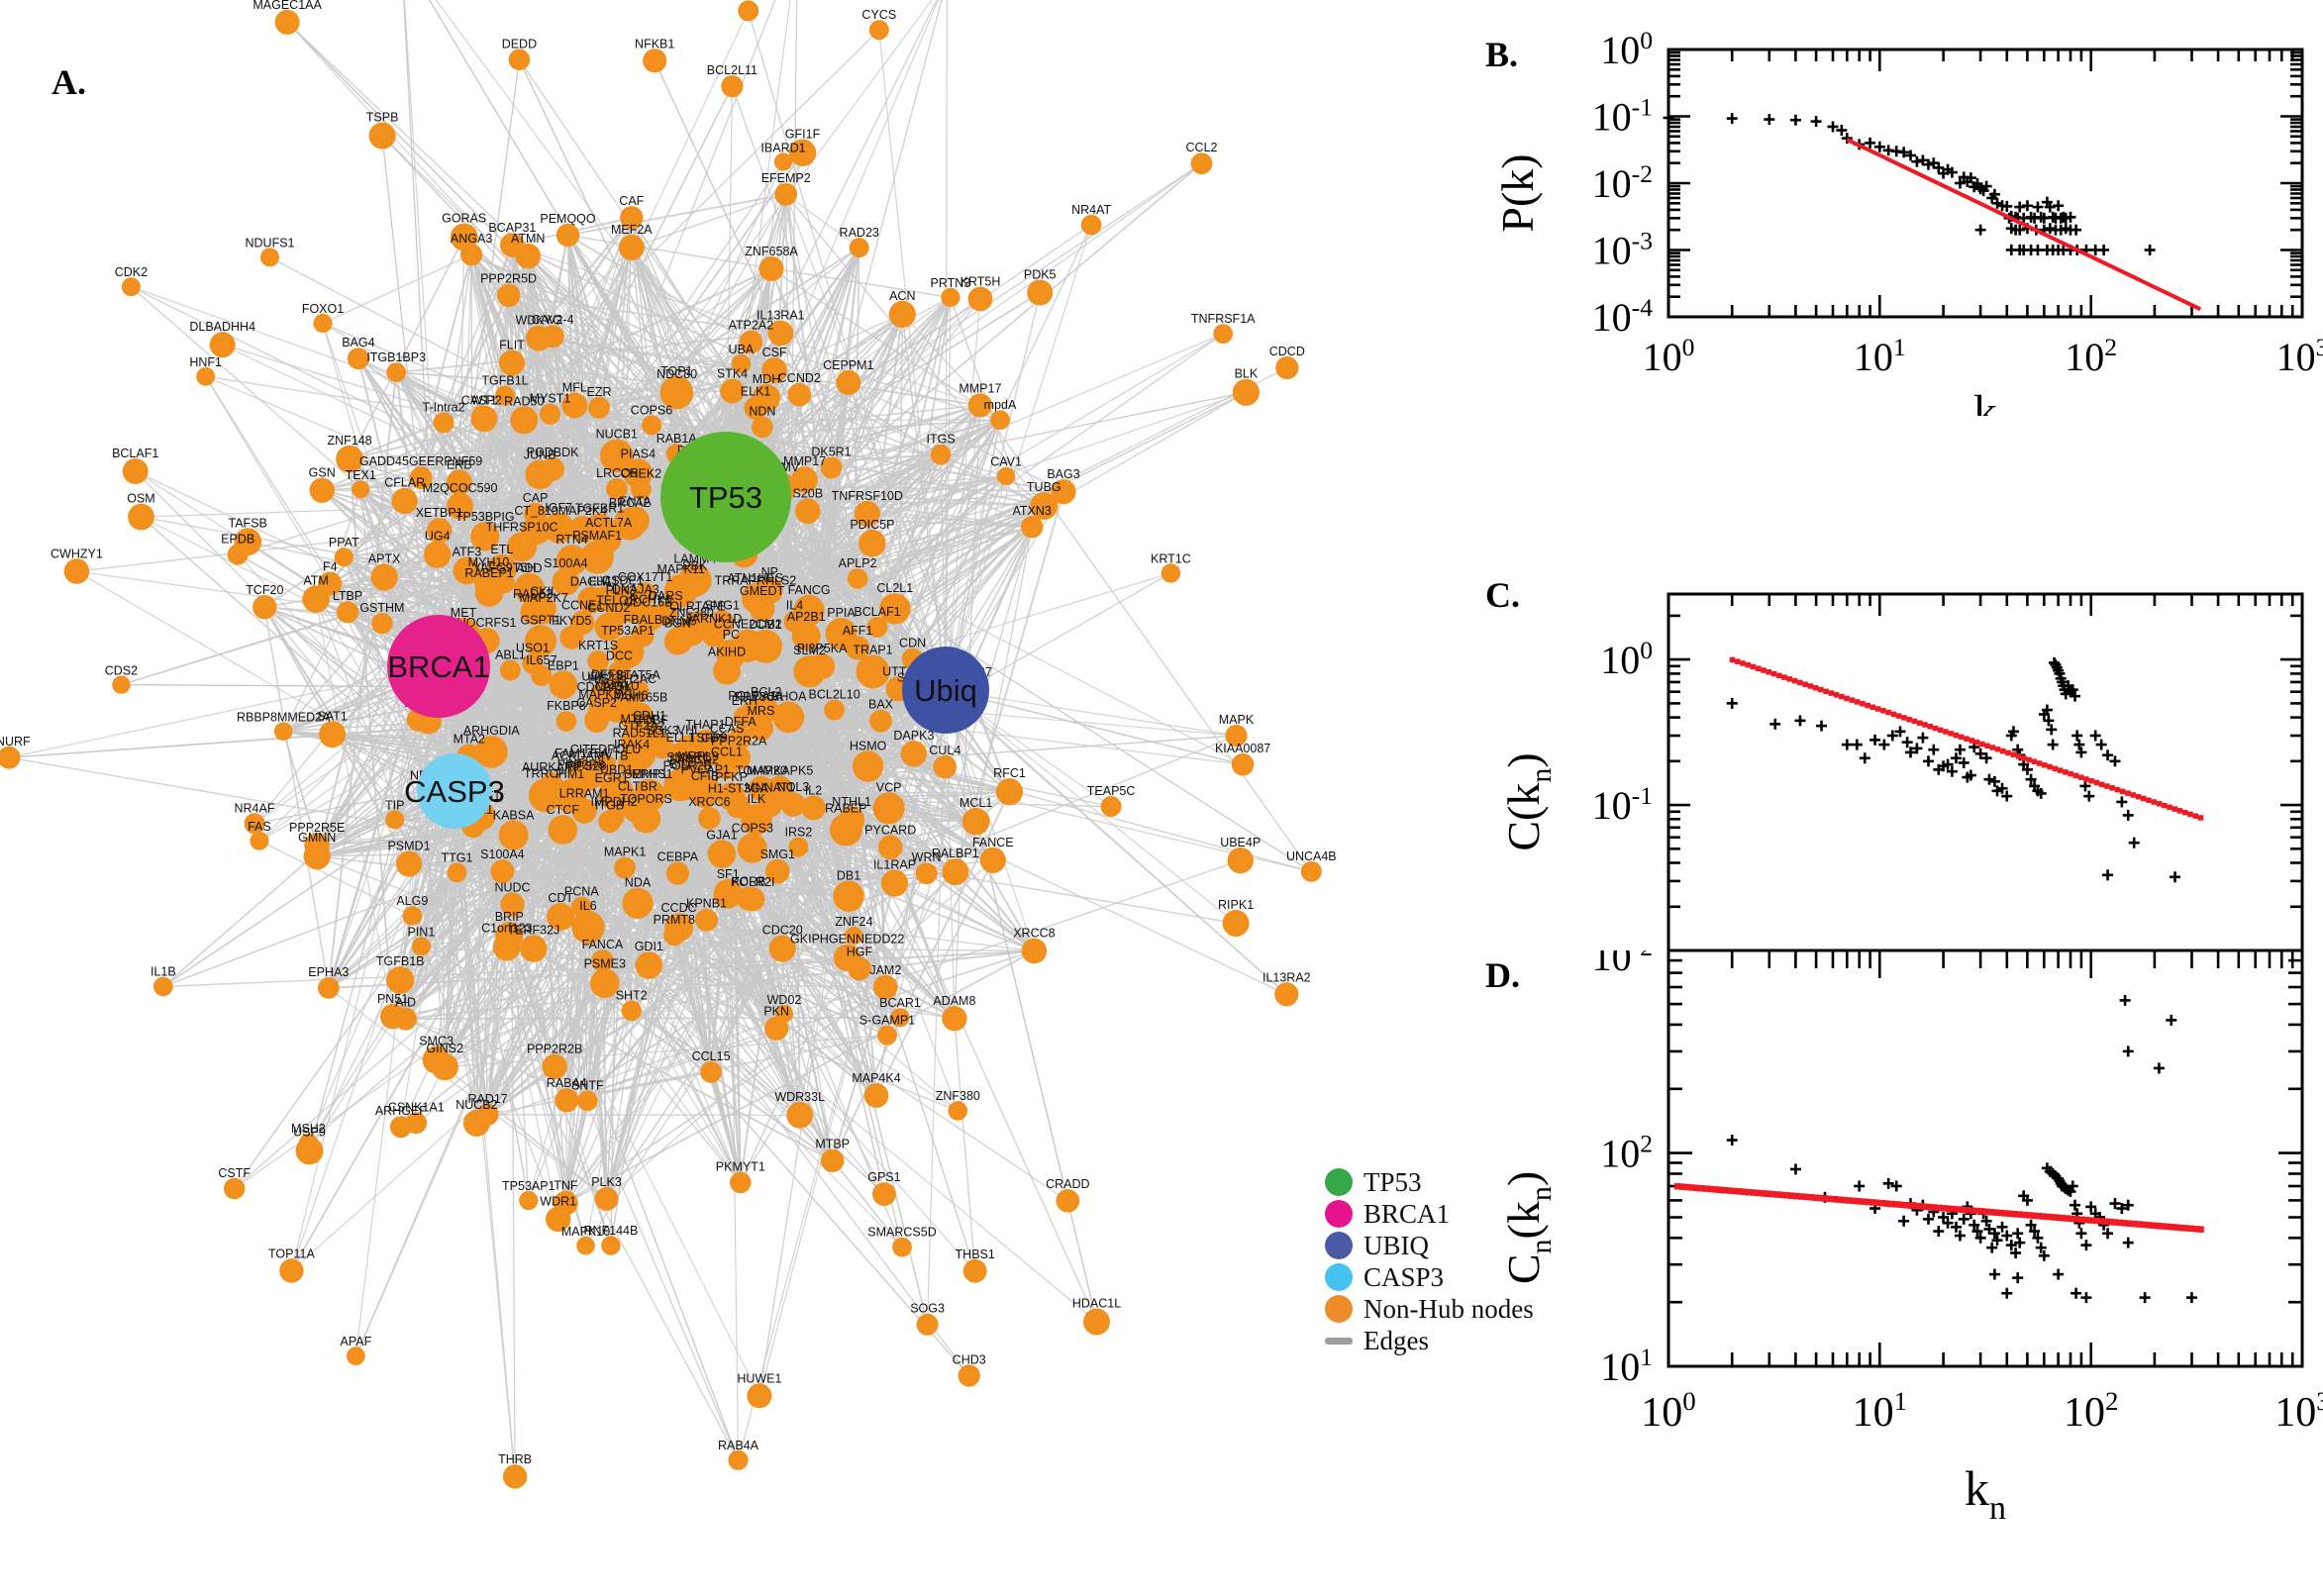 The width and height of the screenshot is (2323, 1596). What do you see at coordinates (1894, 762) in the screenshot?
I see `panel-c-plot: 100 10-1 C(kn)` at bounding box center [1894, 762].